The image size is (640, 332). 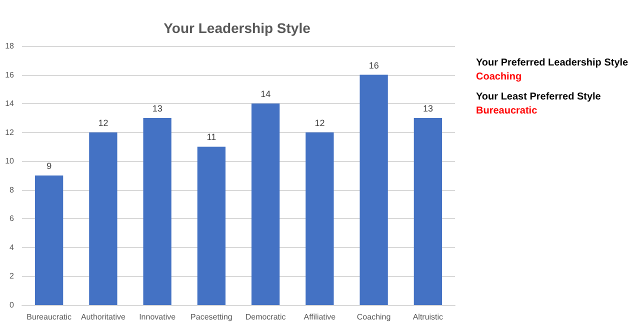 I want to click on x-tick-label: Innovative, so click(x=157, y=317).